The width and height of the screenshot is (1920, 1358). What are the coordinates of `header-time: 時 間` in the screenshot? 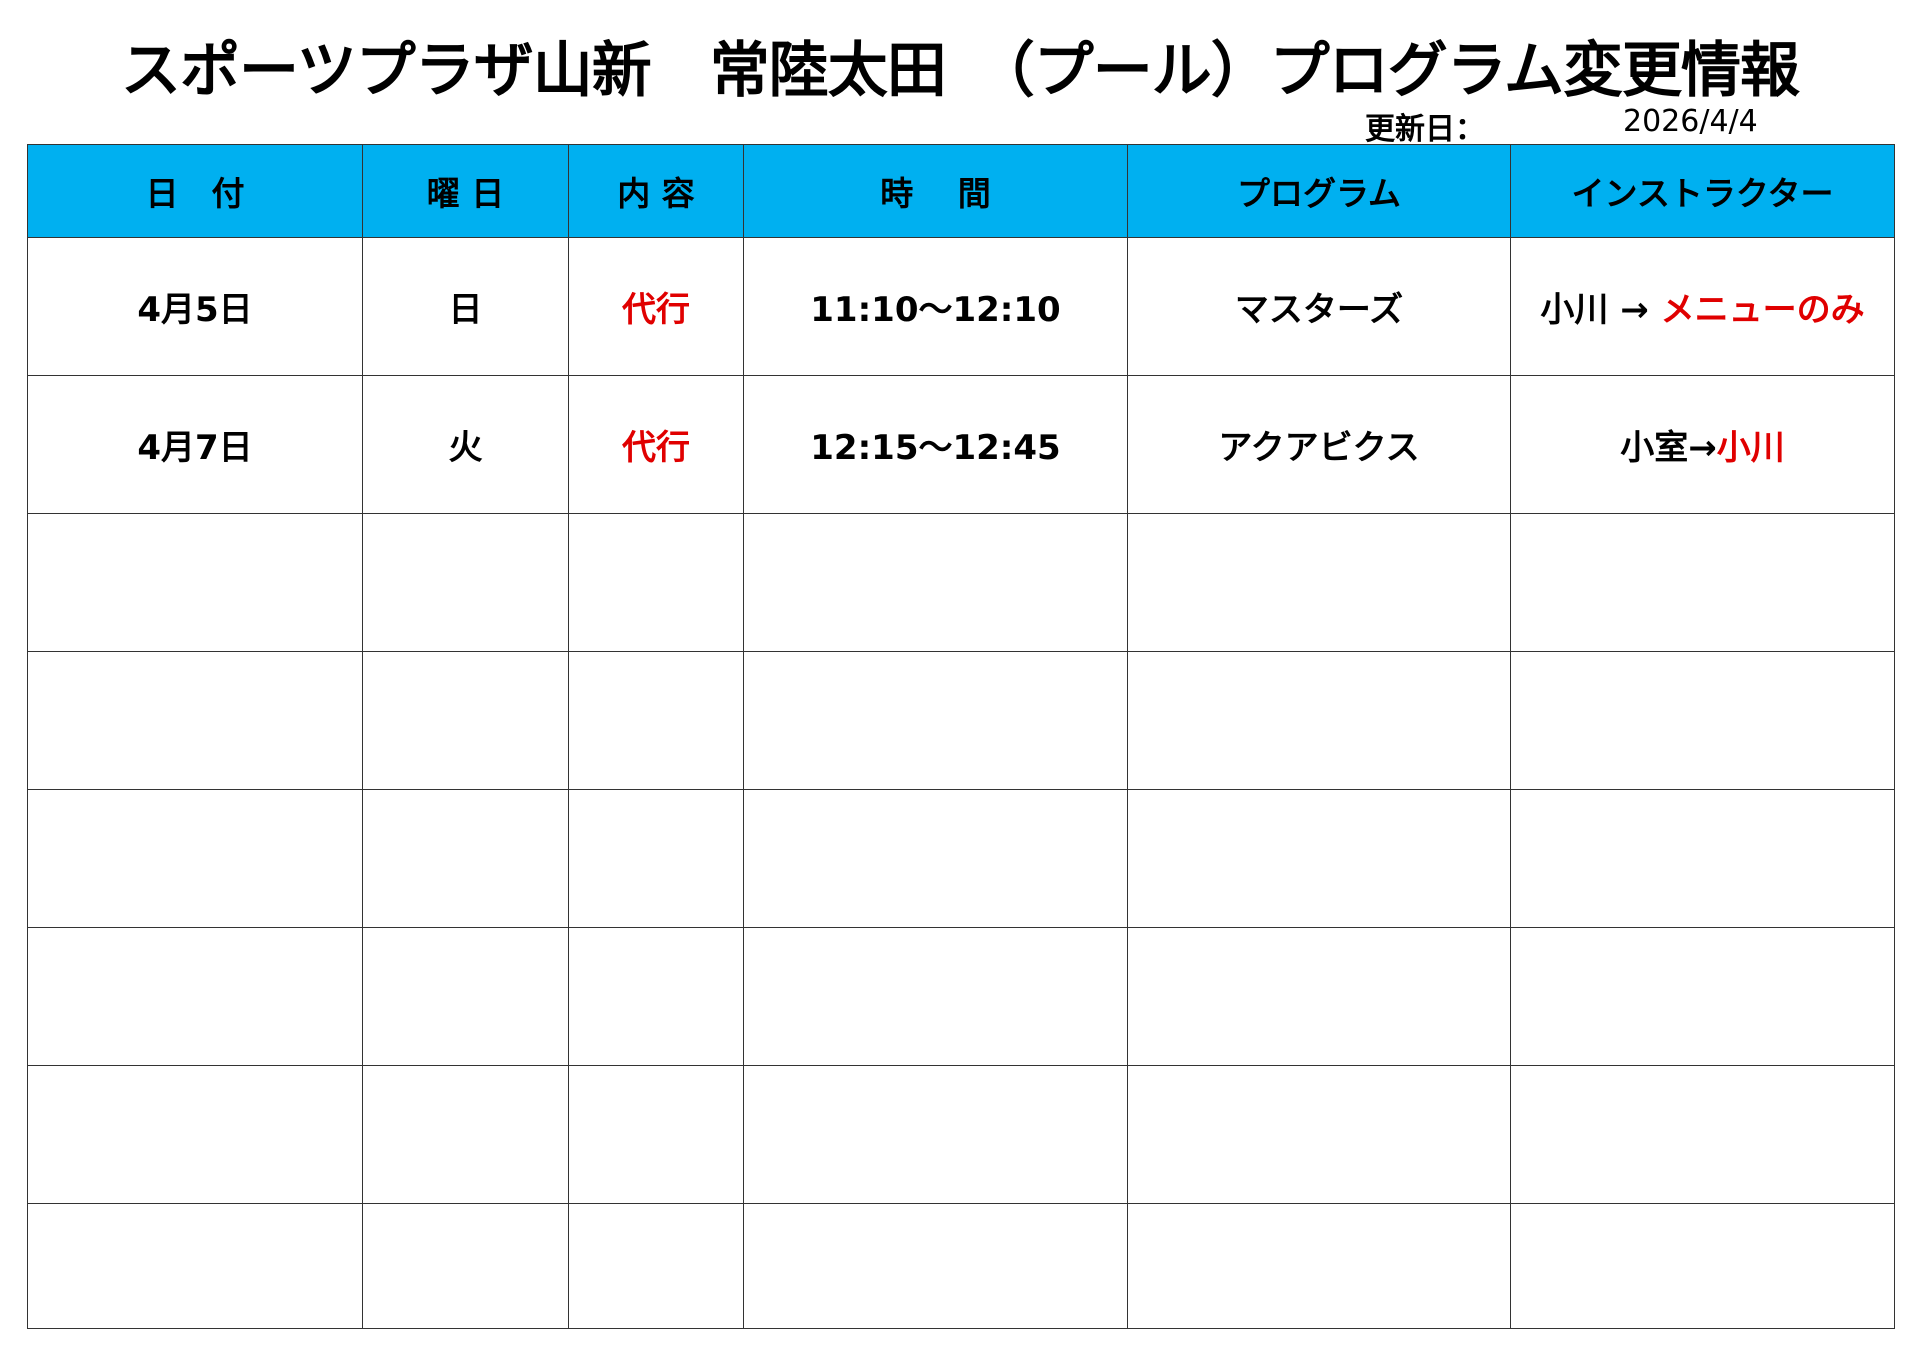 It's located at (935, 191).